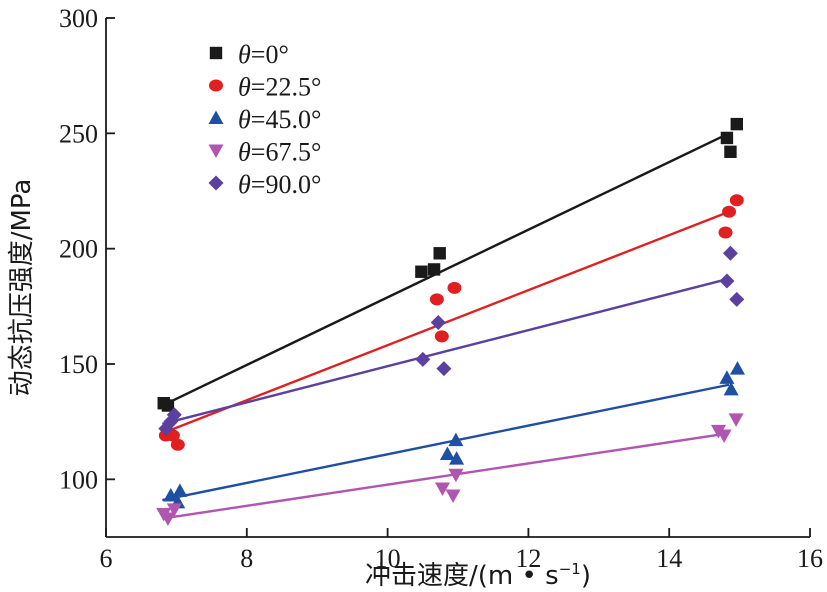 The height and width of the screenshot is (592, 827). I want to click on legend: θ=0°θ=22.5°θ=45.0°θ=67.5°θ=90.0°, so click(264, 119).